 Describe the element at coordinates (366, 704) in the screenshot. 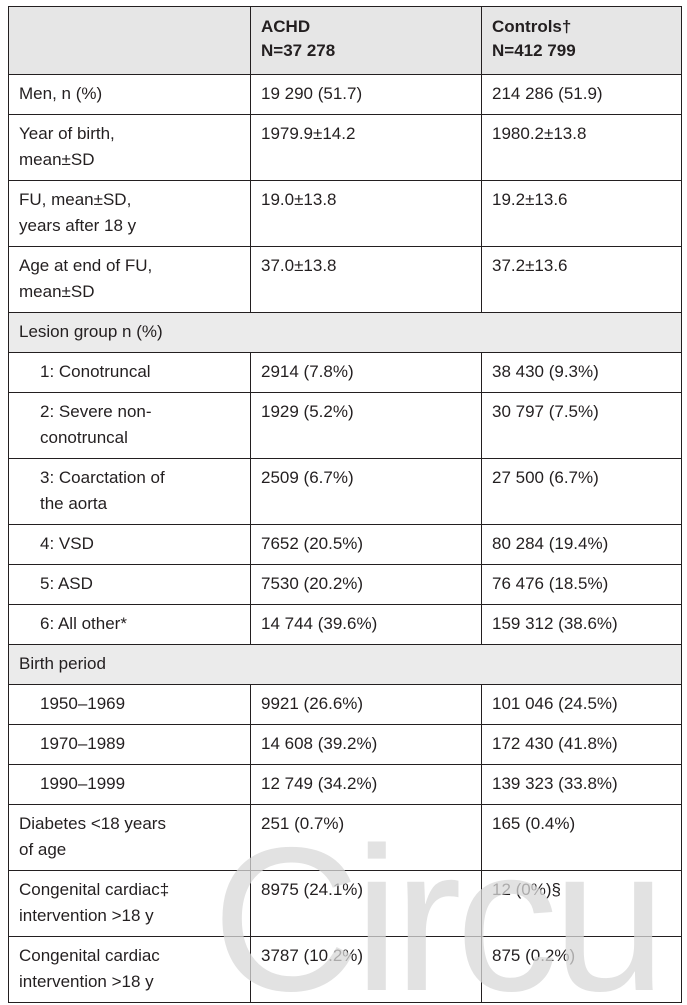

I see `achd-value: 9921 (26.6%)` at that location.